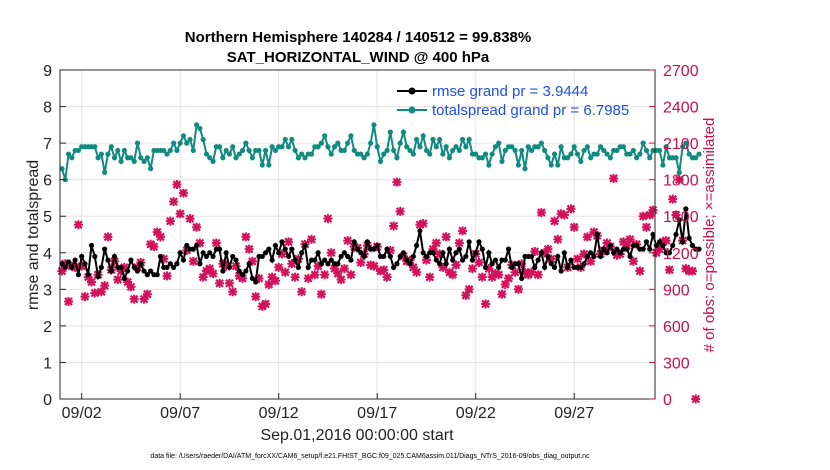  Describe the element at coordinates (510, 91) in the screenshot. I see `legend-rmse-label: rmse grand pr = 3.9444` at that location.